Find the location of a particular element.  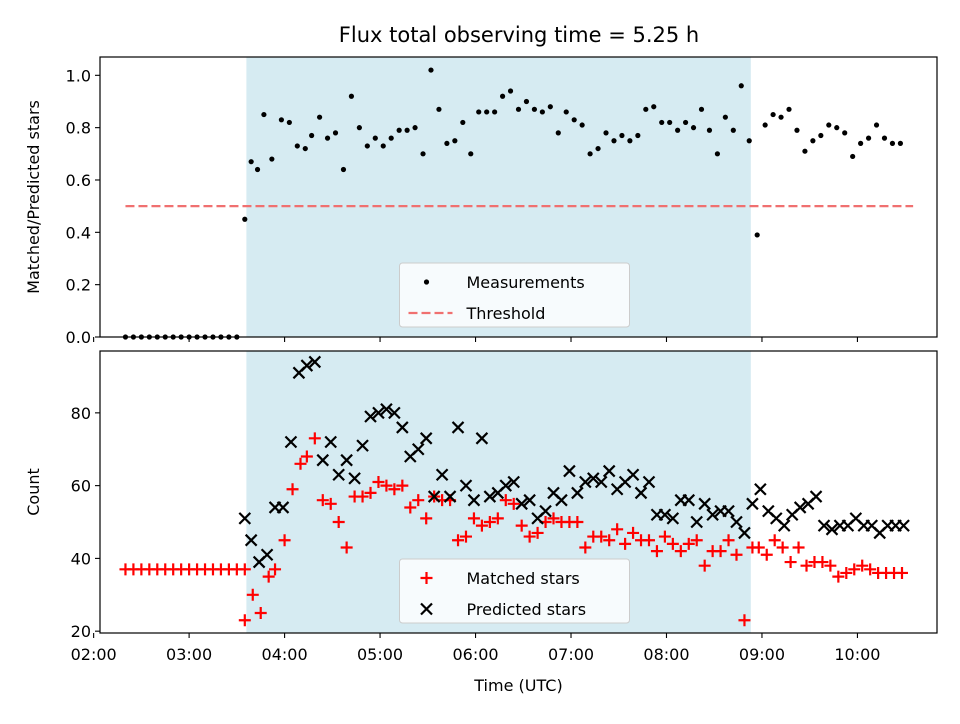

legend-box is located at coordinates (514, 591).